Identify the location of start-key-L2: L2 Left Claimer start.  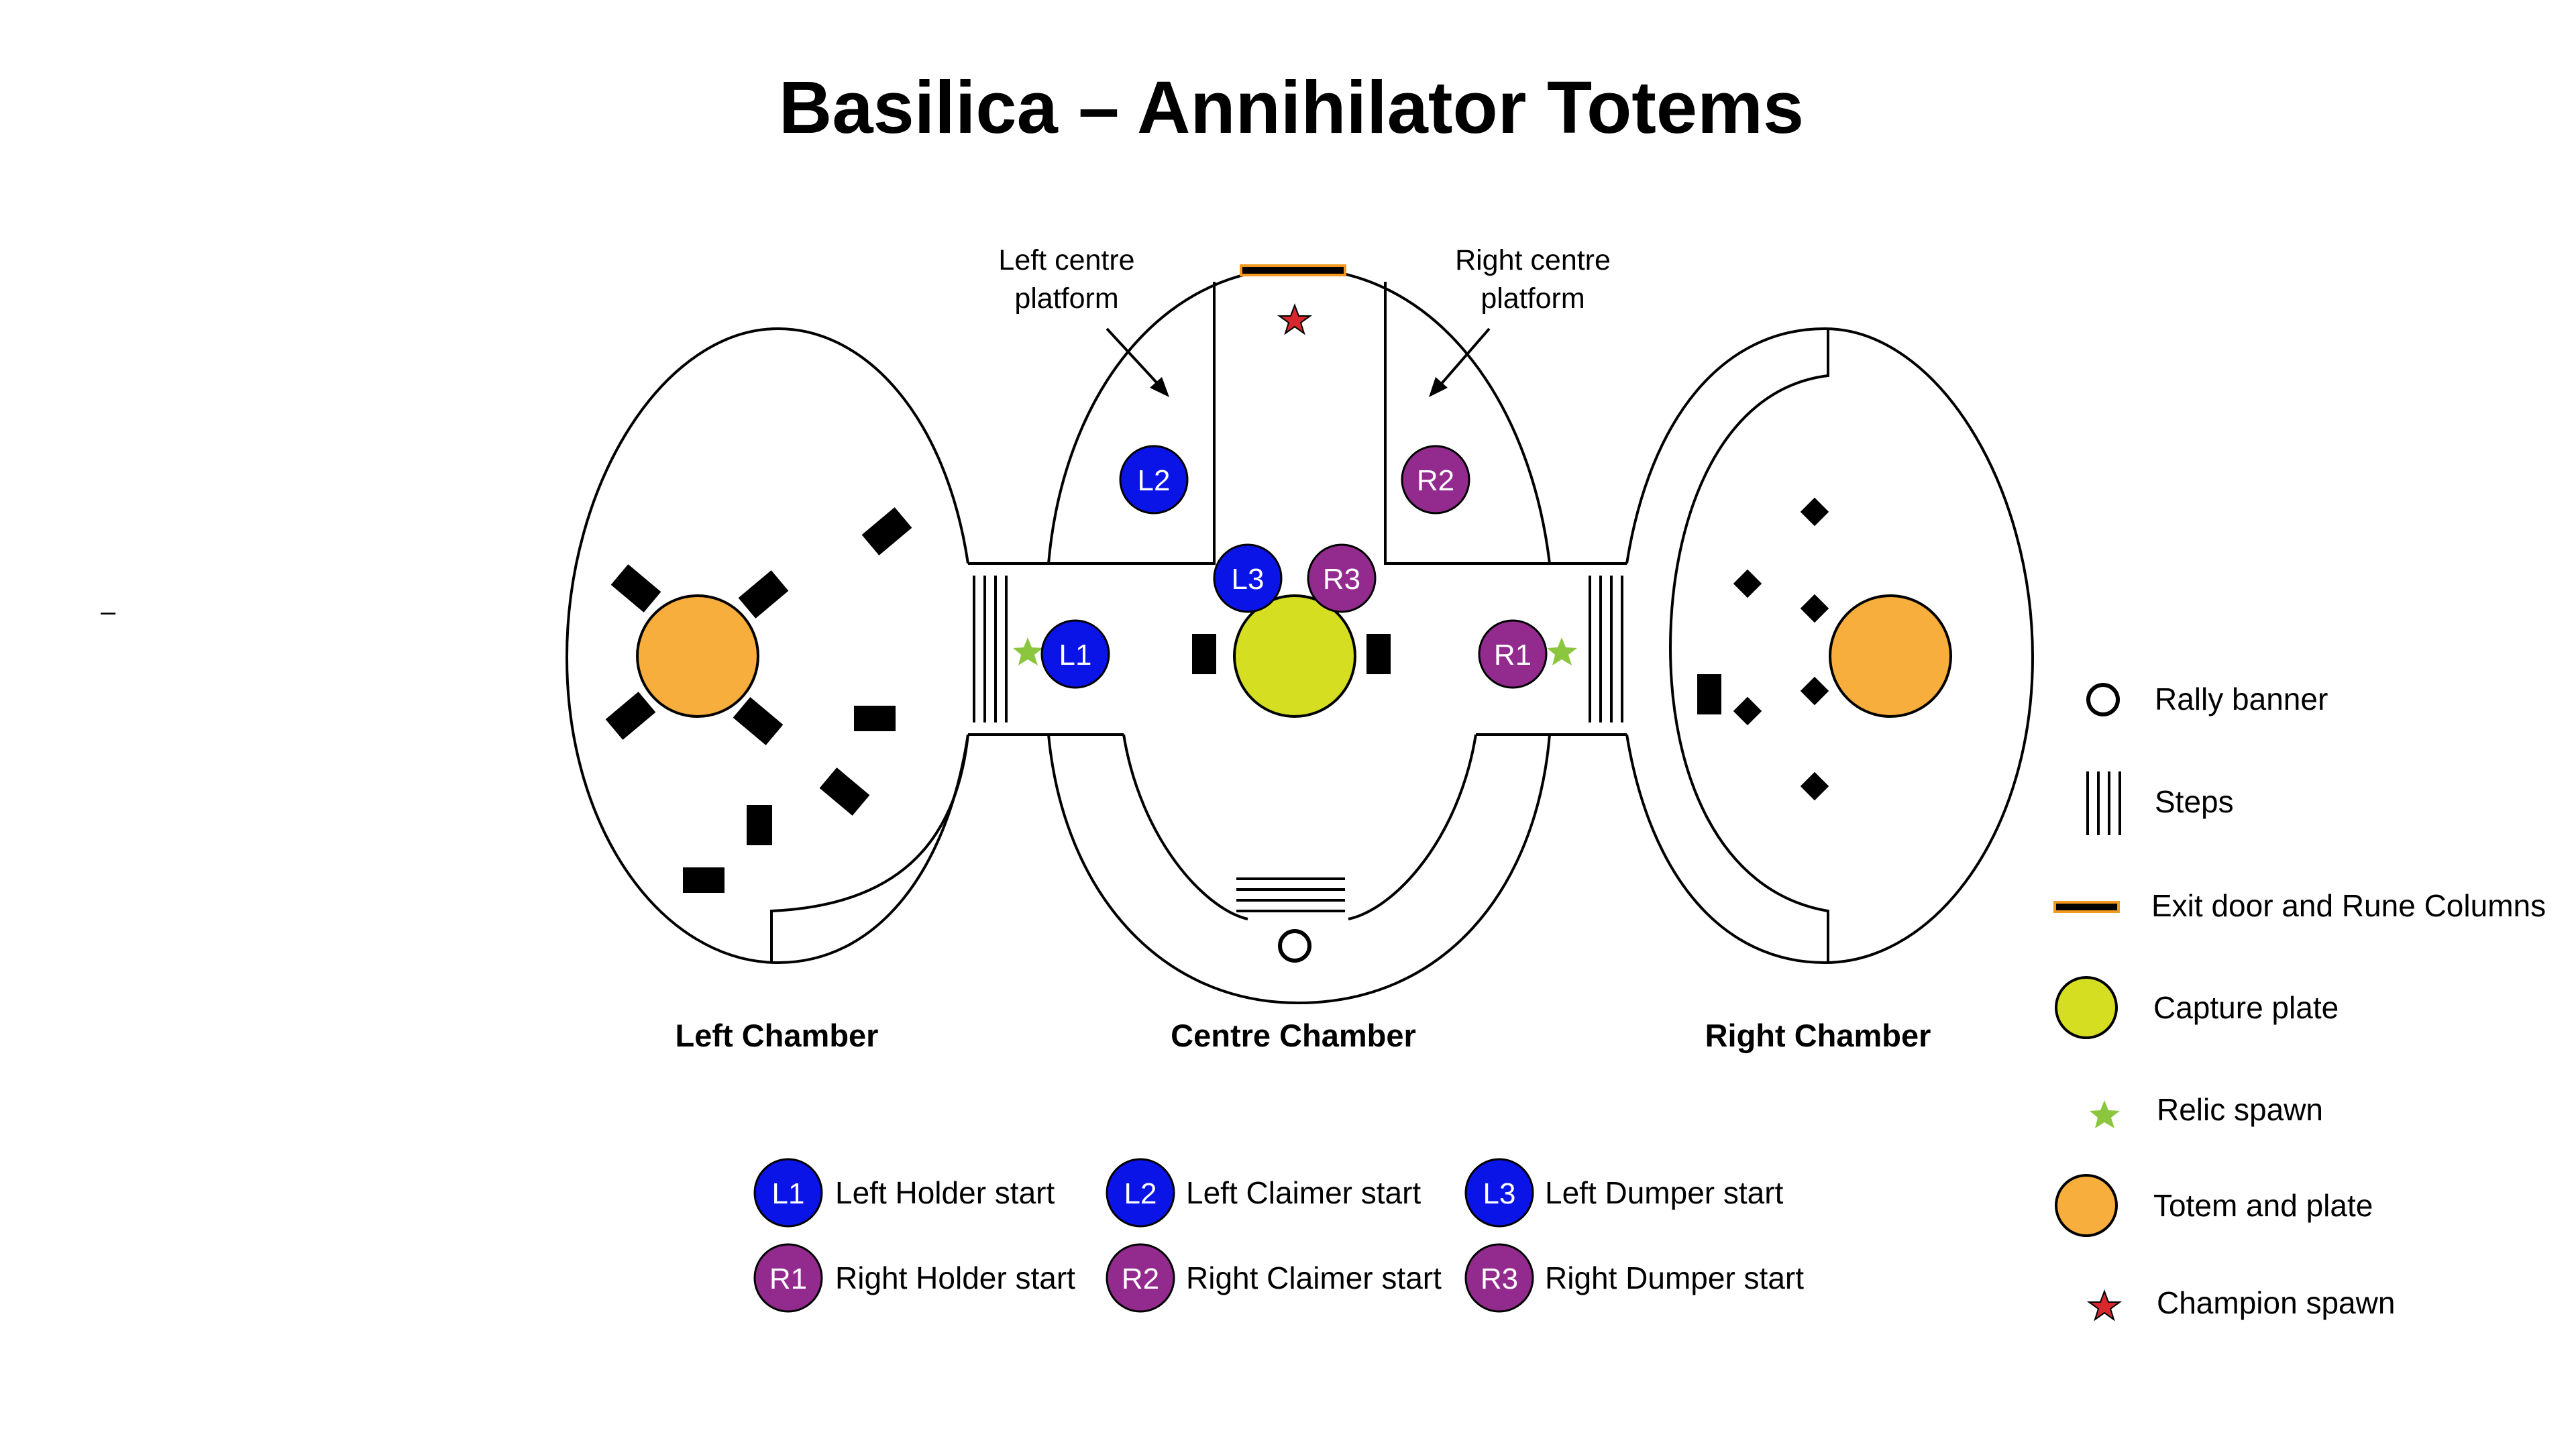
(1263, 1193).